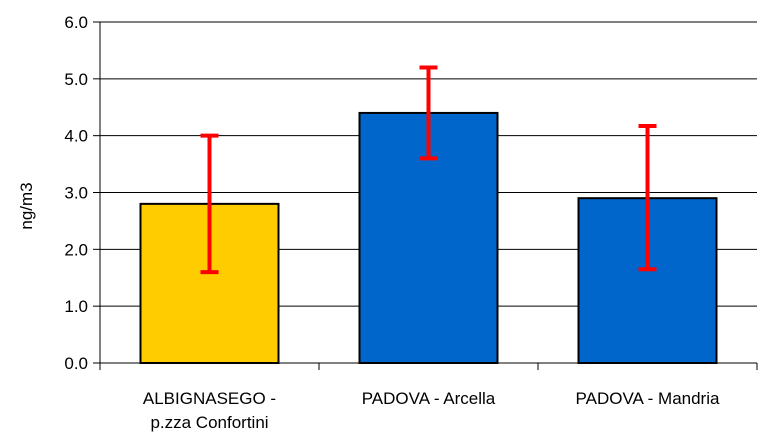  What do you see at coordinates (429, 398) in the screenshot?
I see `x-category-label: PADOVA - Arcella` at bounding box center [429, 398].